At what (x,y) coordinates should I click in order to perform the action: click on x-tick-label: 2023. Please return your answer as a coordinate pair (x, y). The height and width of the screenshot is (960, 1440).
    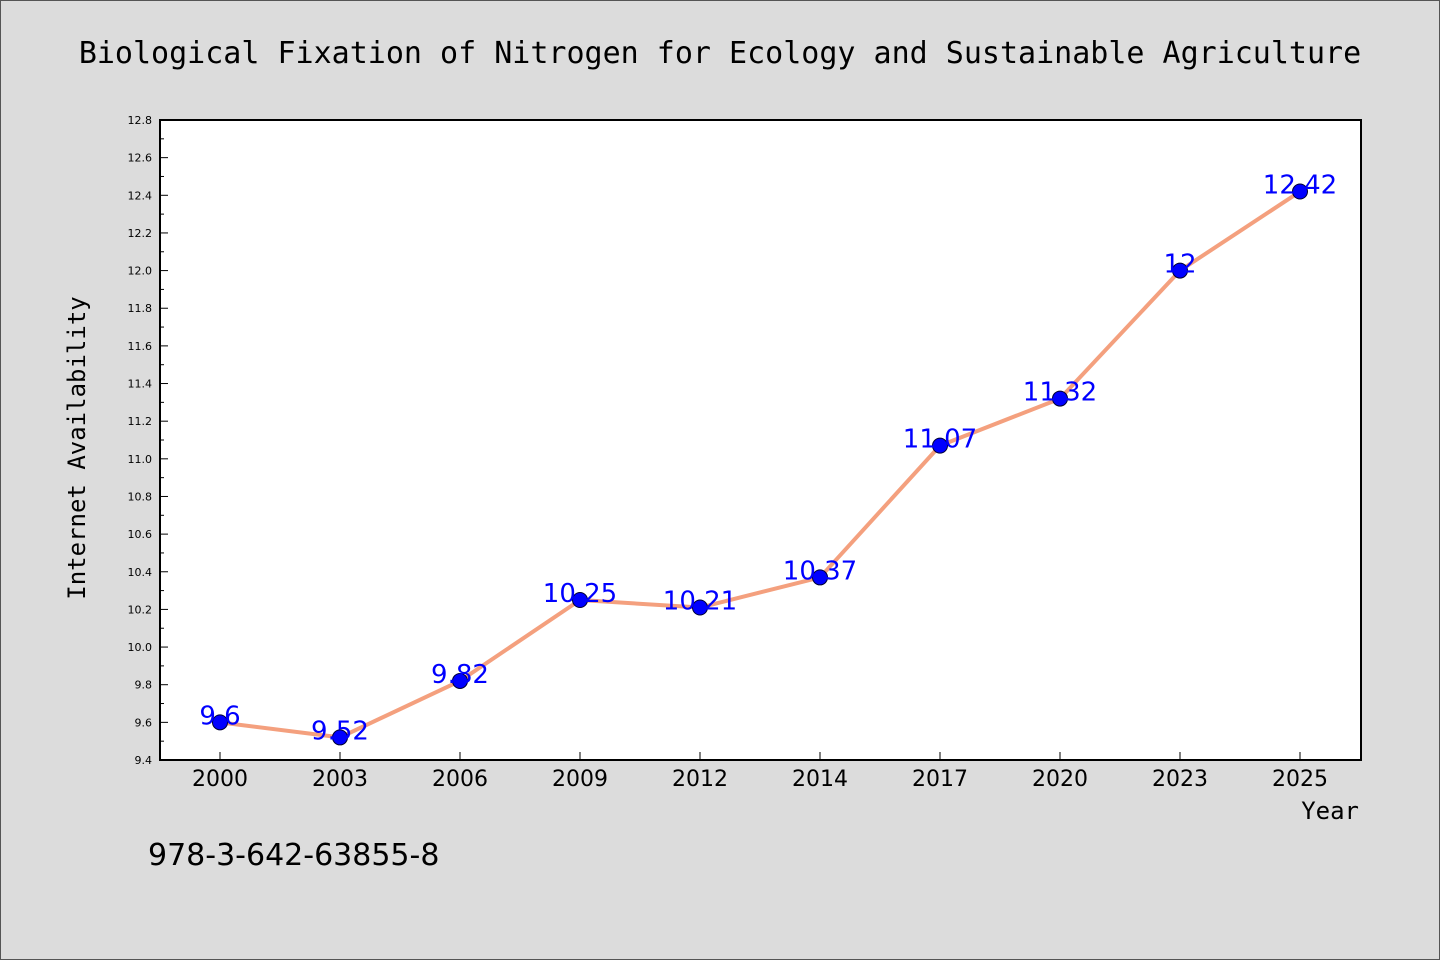
    Looking at the image, I should click on (1180, 779).